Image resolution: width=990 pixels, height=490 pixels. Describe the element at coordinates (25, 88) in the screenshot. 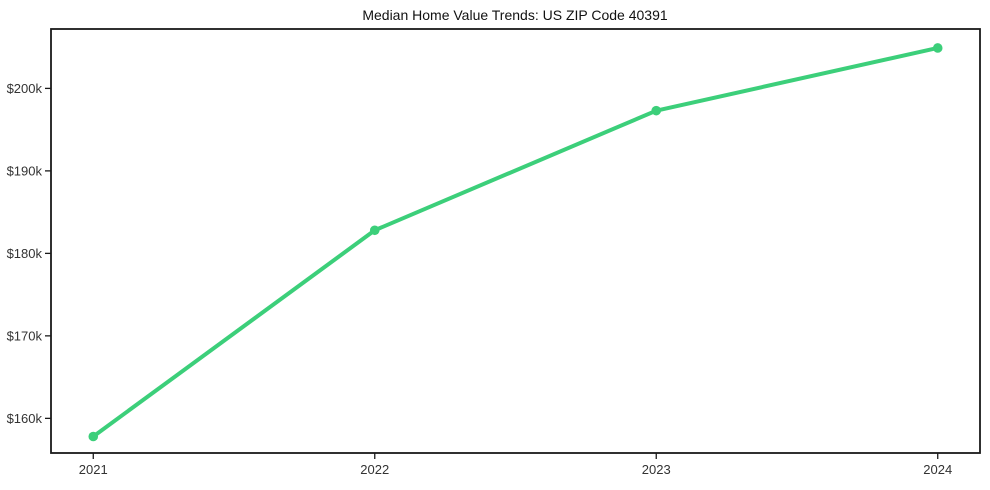

I see `y-tick-label: $200k` at that location.